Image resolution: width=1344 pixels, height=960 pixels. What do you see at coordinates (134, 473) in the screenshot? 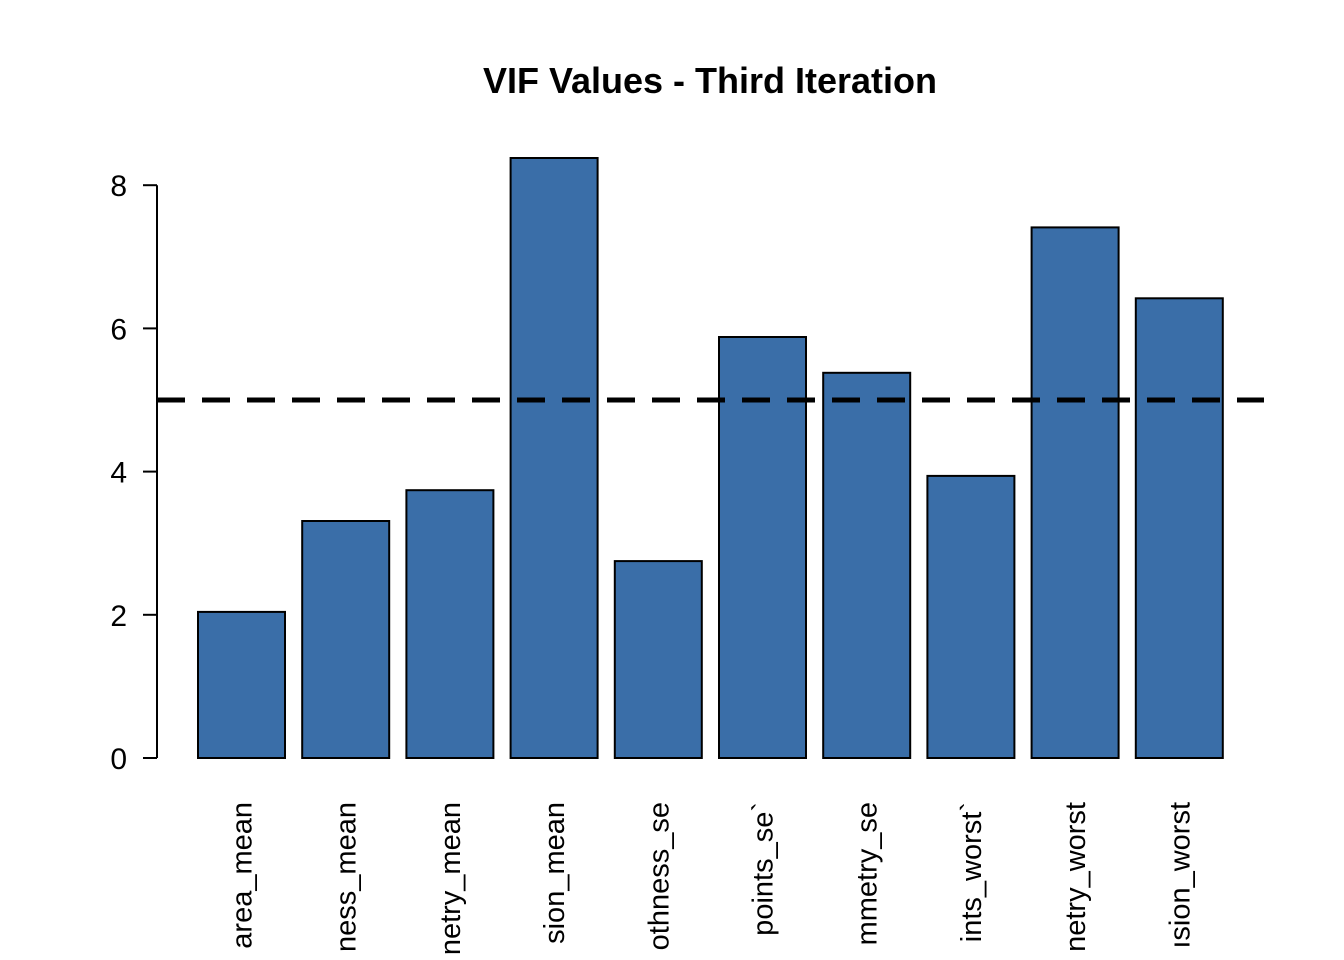
I see `y-axis: 0 2 4 6 8` at bounding box center [134, 473].